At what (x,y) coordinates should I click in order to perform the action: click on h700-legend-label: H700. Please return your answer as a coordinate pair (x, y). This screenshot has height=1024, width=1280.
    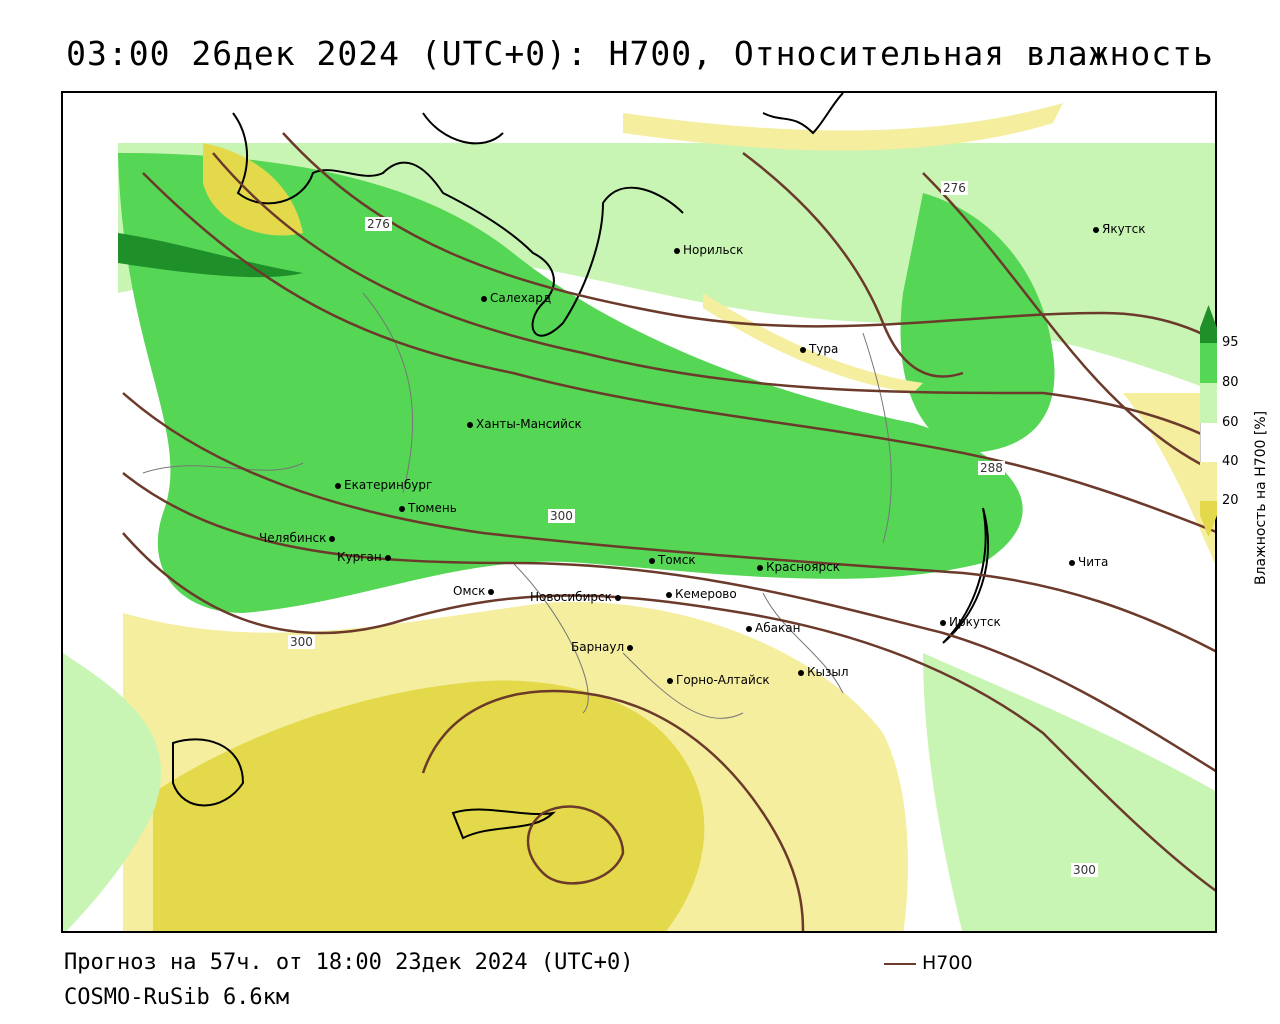
    Looking at the image, I should click on (947, 963).